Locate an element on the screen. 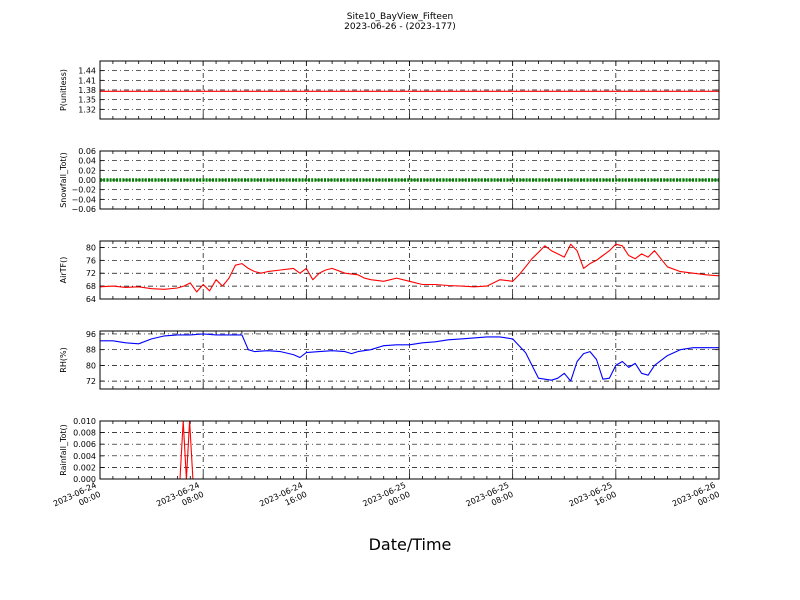 The height and width of the screenshot is (600, 800). y-tick-label: −0.02 is located at coordinates (83, 190).